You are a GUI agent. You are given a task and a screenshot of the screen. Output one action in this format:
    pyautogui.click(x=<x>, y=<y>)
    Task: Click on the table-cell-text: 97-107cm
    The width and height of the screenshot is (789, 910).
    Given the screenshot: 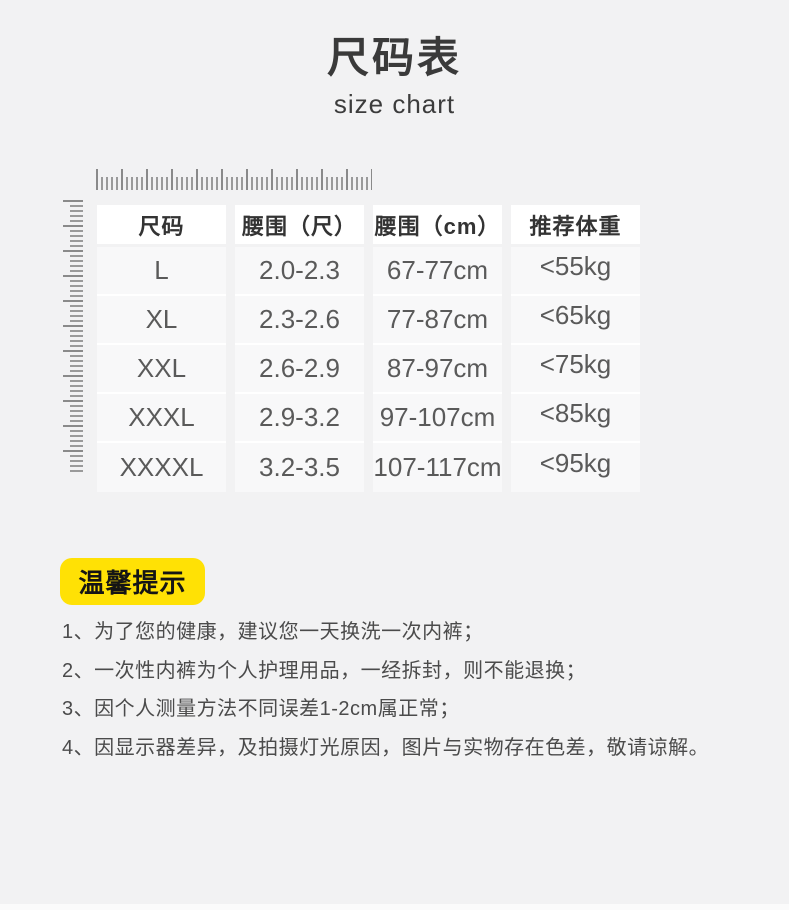 What is the action you would take?
    pyautogui.click(x=437, y=417)
    